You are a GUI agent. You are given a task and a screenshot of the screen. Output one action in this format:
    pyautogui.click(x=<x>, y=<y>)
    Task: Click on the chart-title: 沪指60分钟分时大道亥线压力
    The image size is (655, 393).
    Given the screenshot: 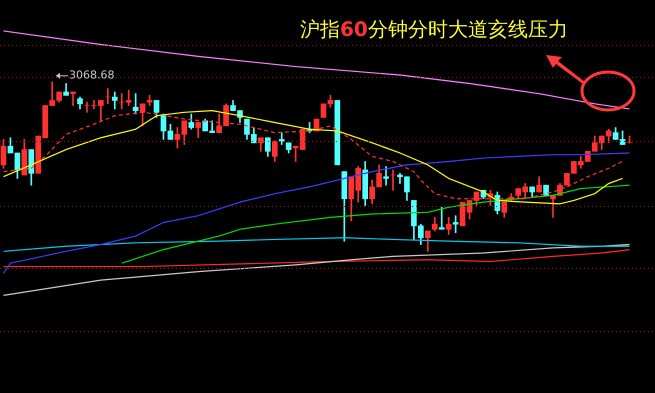 What is the action you would take?
    pyautogui.click(x=434, y=29)
    